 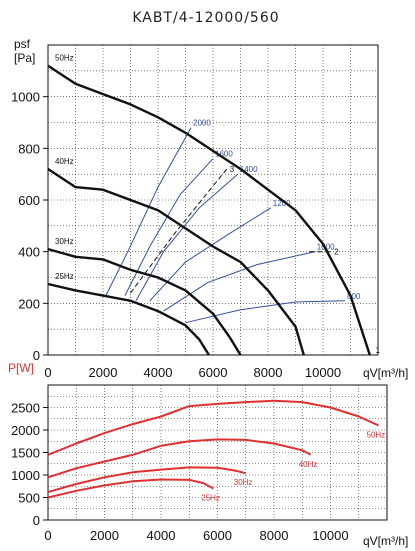 What do you see at coordinates (47, 372) in the screenshot?
I see `pressure-x-tick-label: 0` at bounding box center [47, 372].